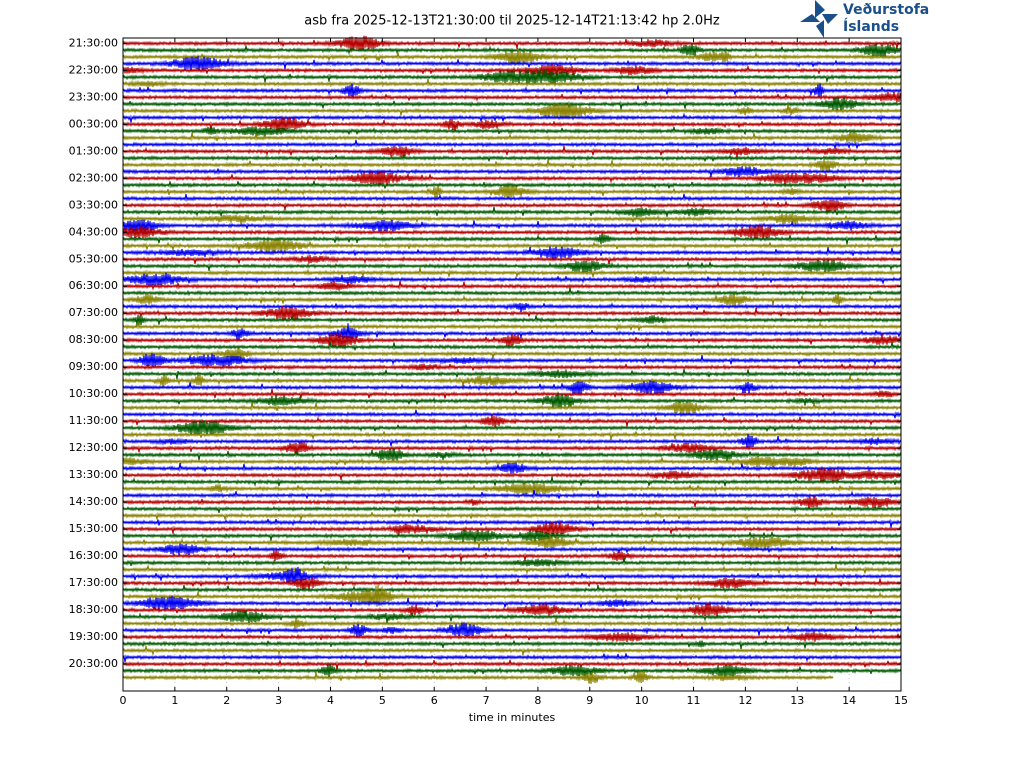  What do you see at coordinates (93, 528) in the screenshot?
I see `y-tick-label: 15:30:00` at bounding box center [93, 528].